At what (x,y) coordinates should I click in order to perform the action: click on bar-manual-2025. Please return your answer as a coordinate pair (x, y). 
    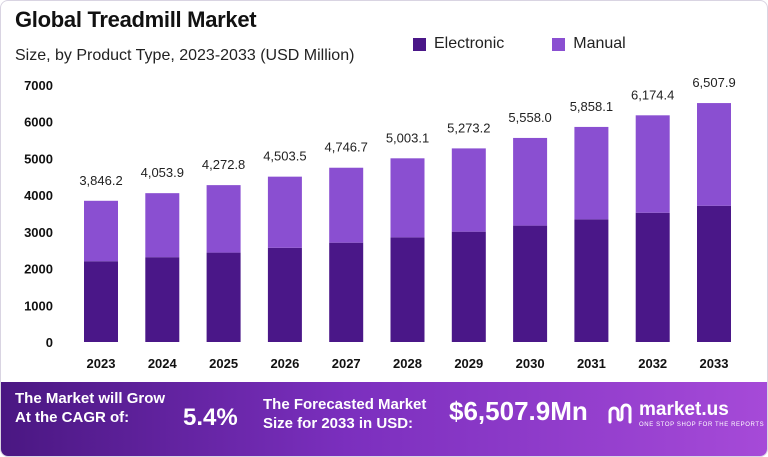
    Looking at the image, I should click on (223, 219).